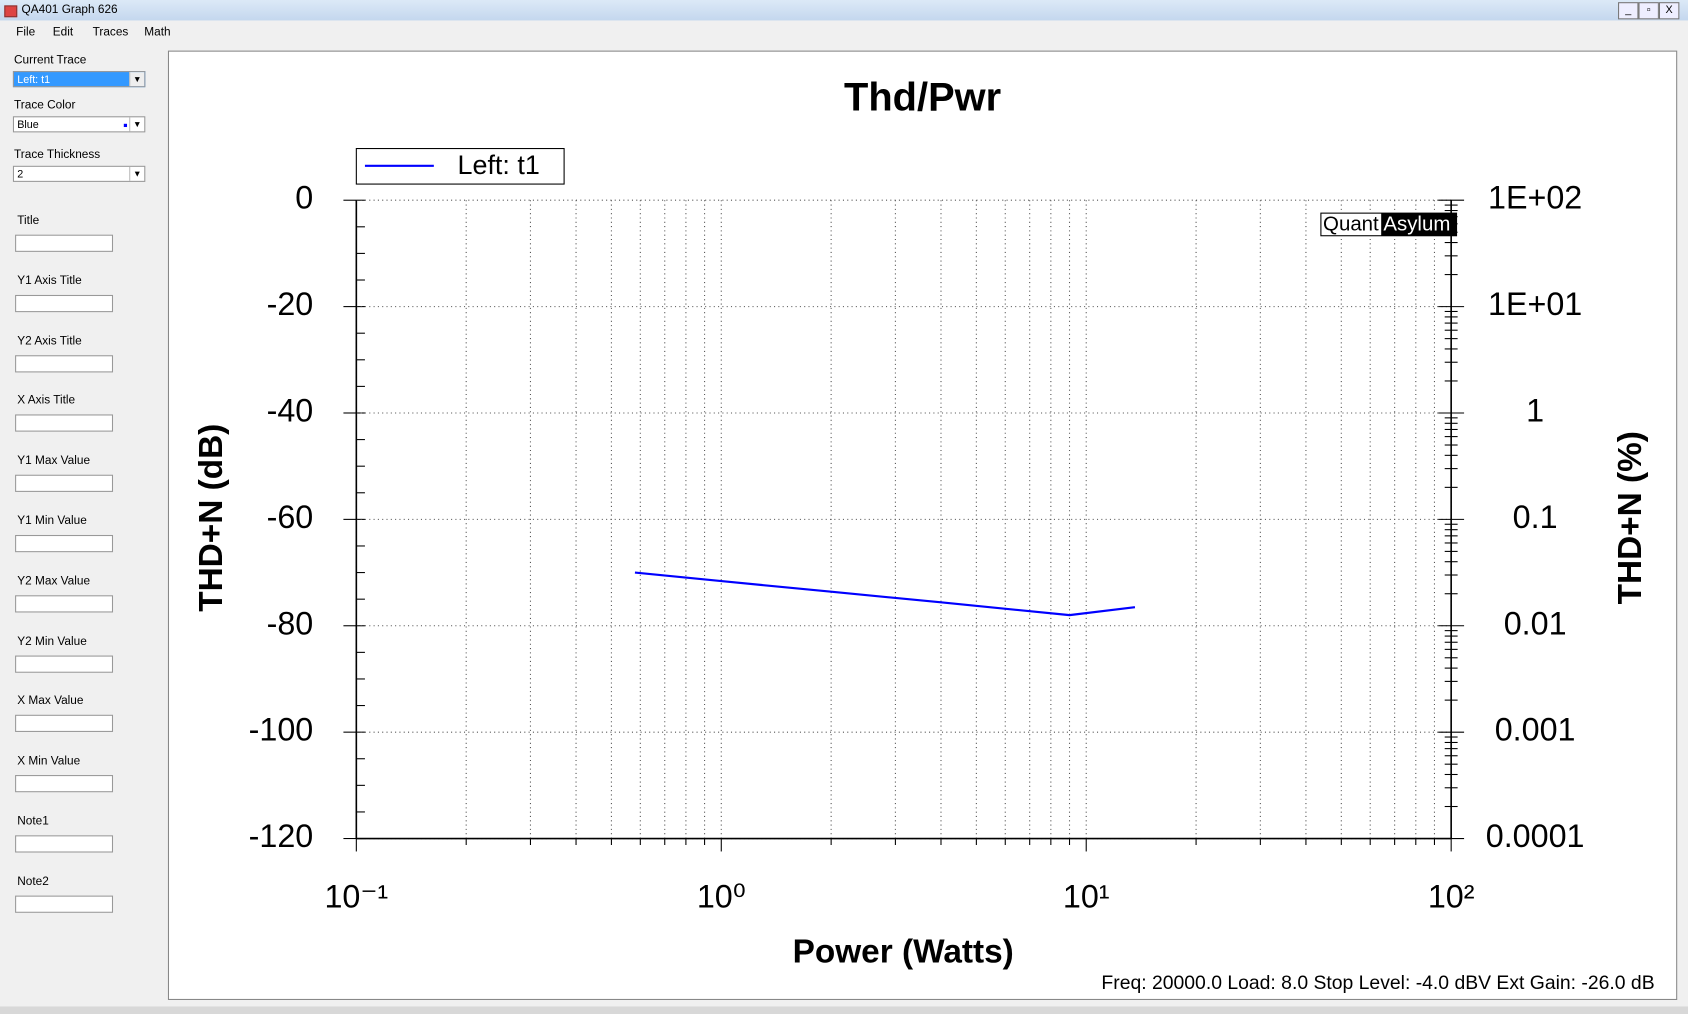 The width and height of the screenshot is (1688, 1014). Describe the element at coordinates (903, 952) in the screenshot. I see `x-axis-title: Power (Watts)` at that location.